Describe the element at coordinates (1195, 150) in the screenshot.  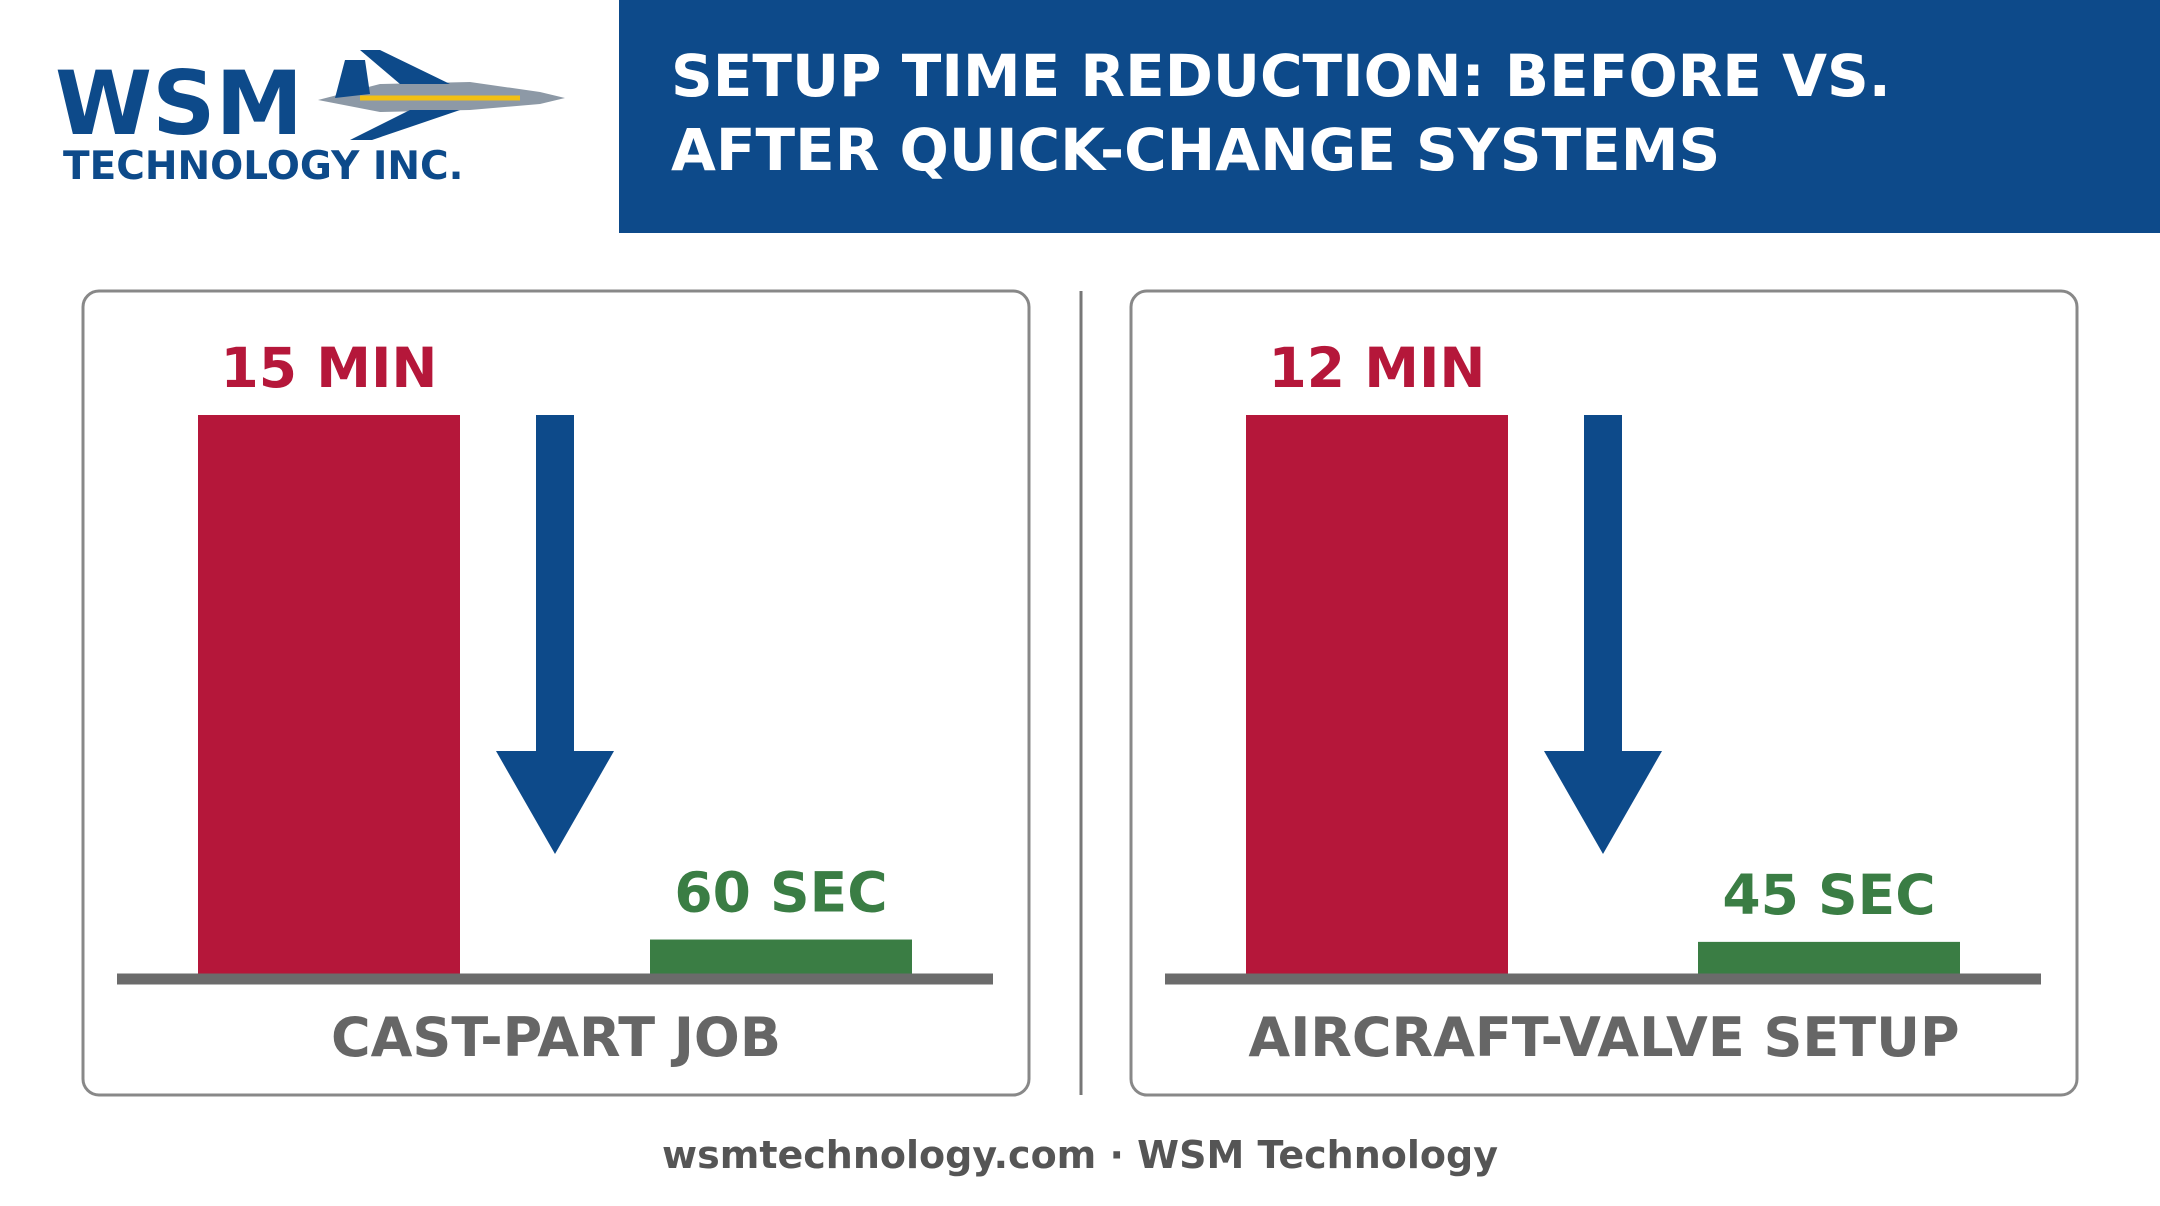
I see `title-line: AFTER QUICK-CHANGE SYSTEMS` at that location.